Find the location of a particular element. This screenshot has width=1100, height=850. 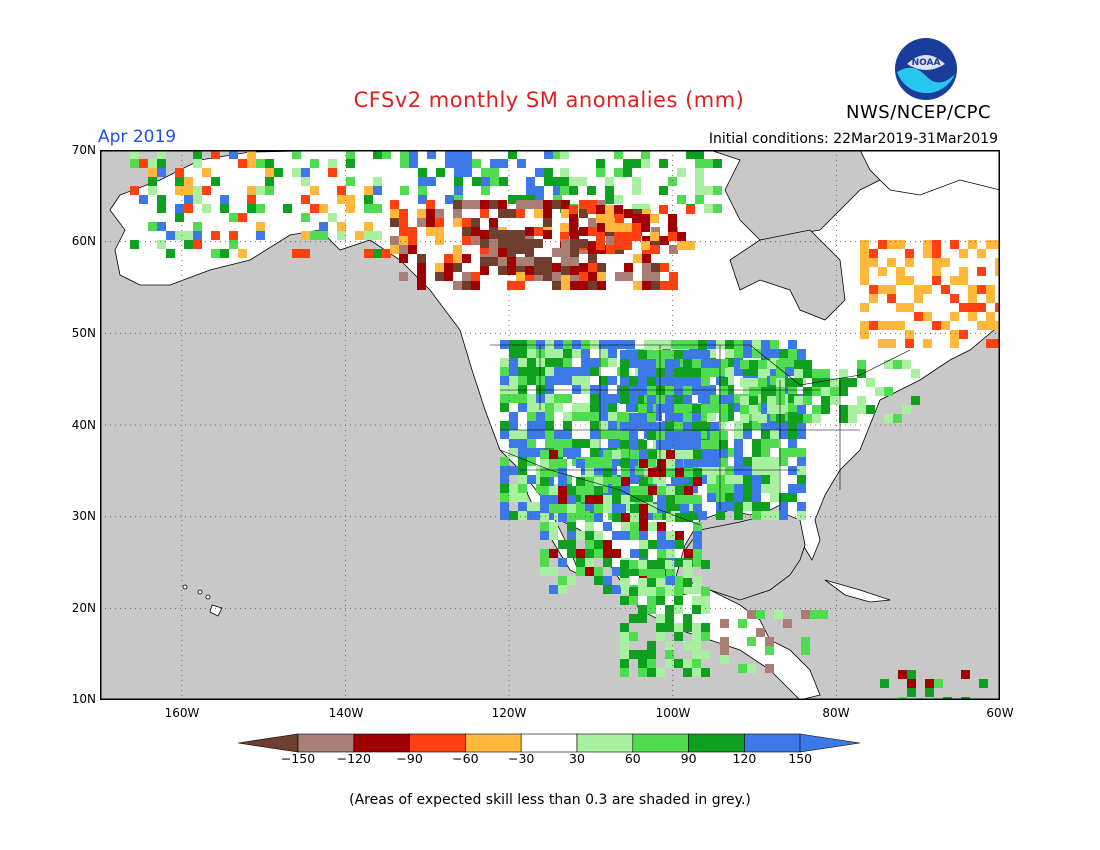

colorbar-tick-label: −60 is located at coordinates (465, 758).